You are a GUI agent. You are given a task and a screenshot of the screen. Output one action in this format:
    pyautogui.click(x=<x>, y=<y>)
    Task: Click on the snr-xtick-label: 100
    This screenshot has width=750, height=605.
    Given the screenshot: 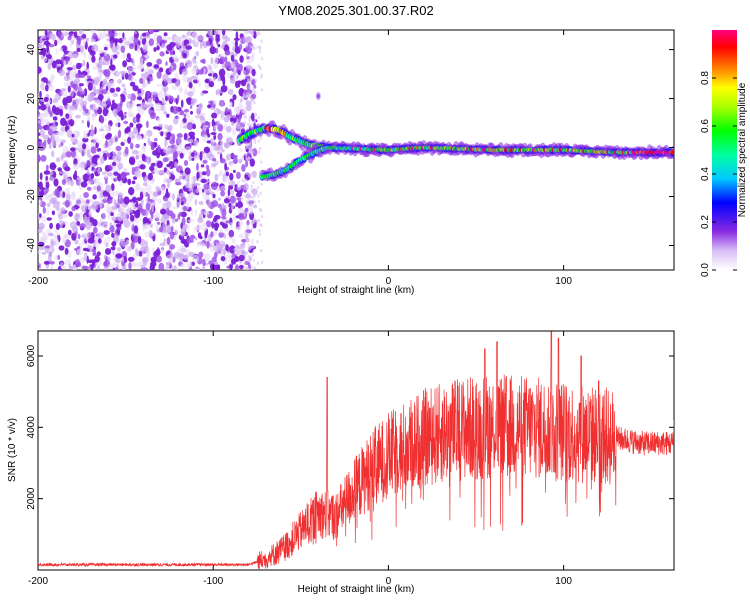 What is the action you would take?
    pyautogui.click(x=563, y=581)
    